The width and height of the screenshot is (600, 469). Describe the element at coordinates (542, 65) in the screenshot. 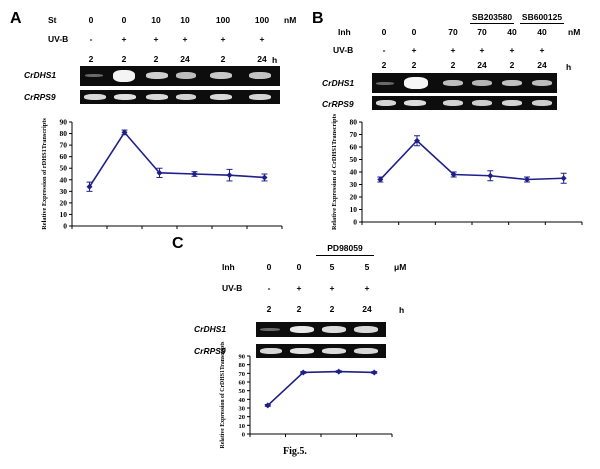

I see `time-value-b-6: 24` at that location.